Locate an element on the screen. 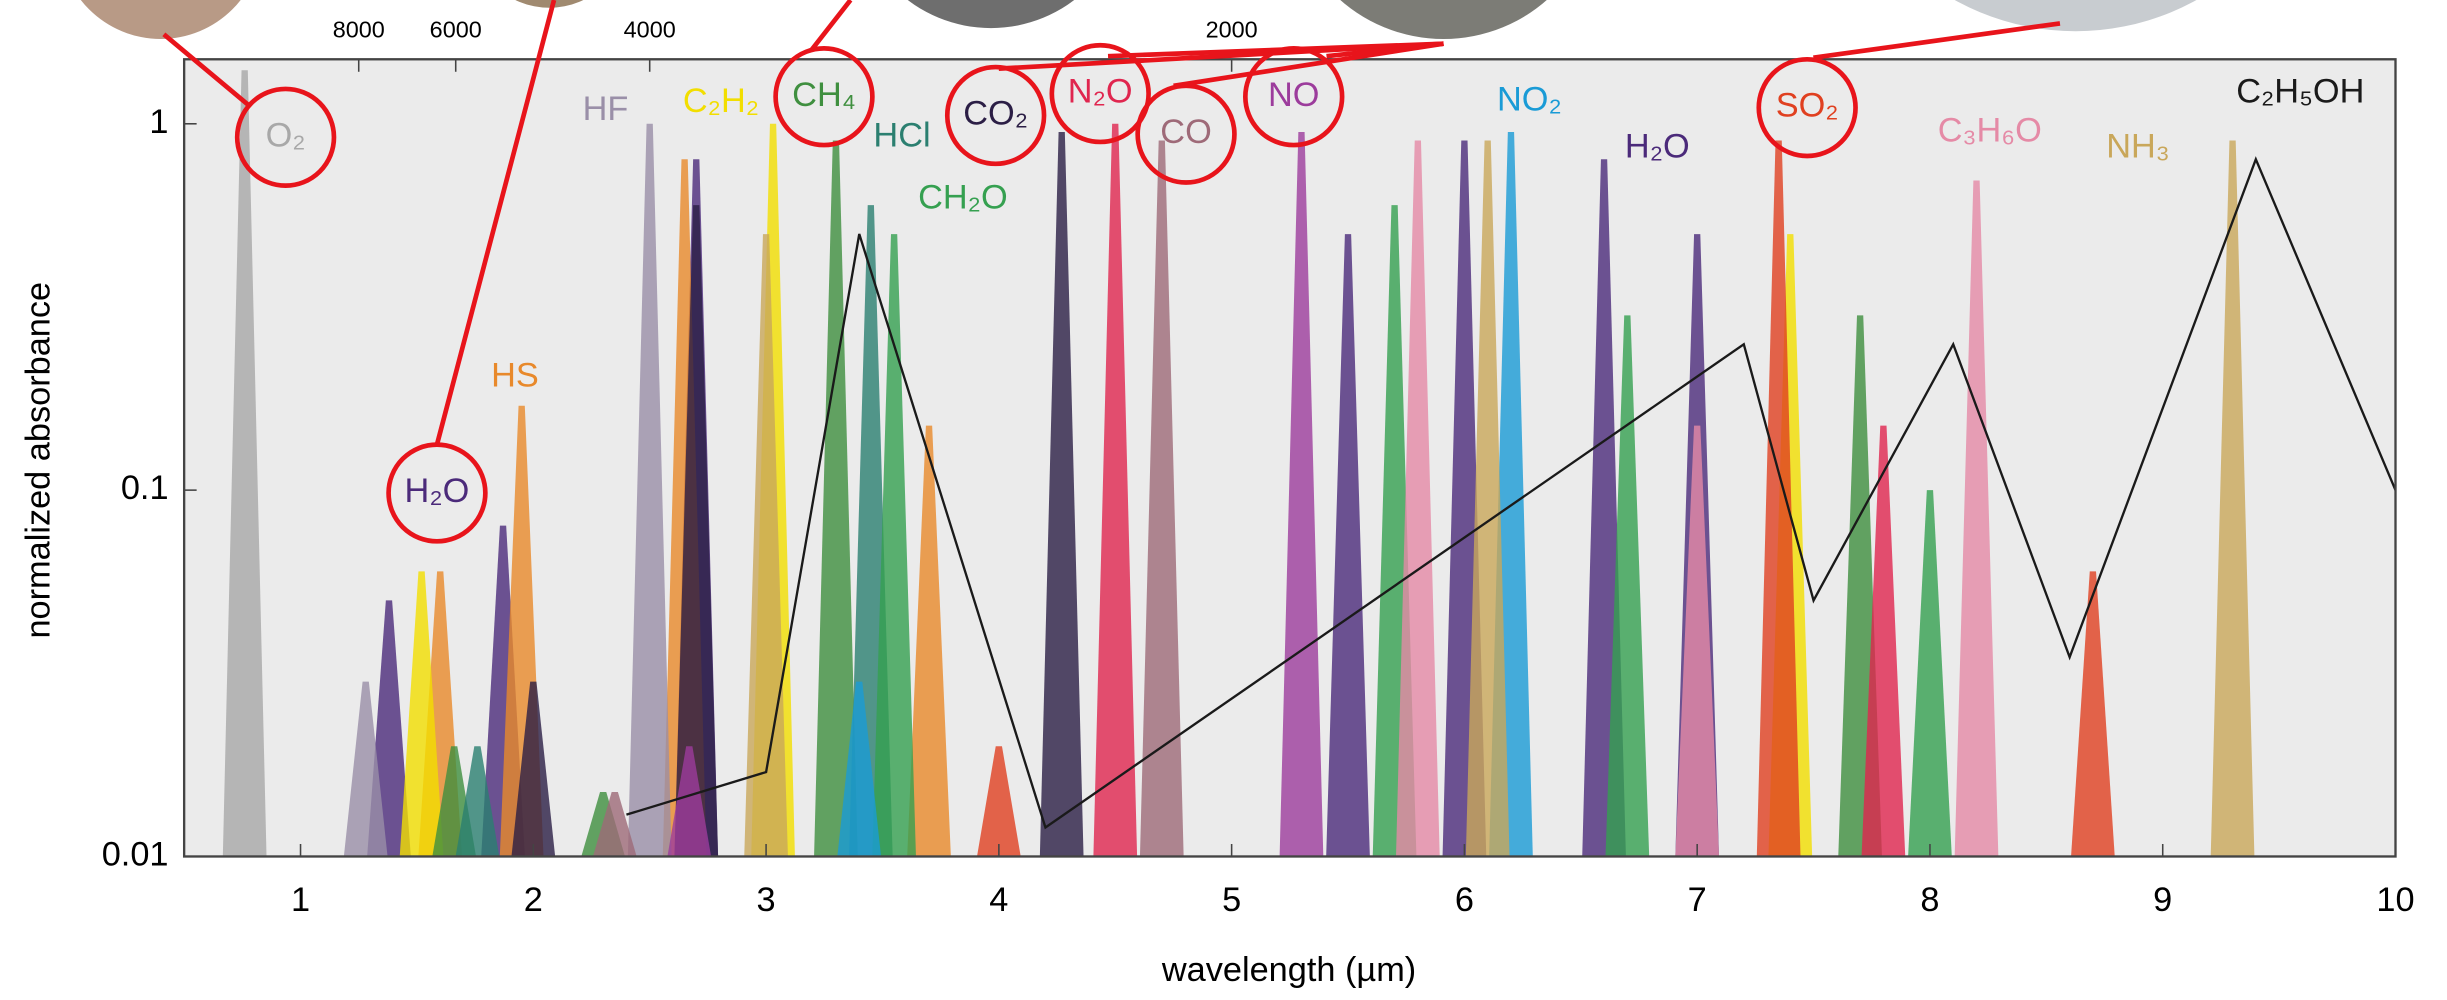  species-label: NH₃ is located at coordinates (2138, 146).